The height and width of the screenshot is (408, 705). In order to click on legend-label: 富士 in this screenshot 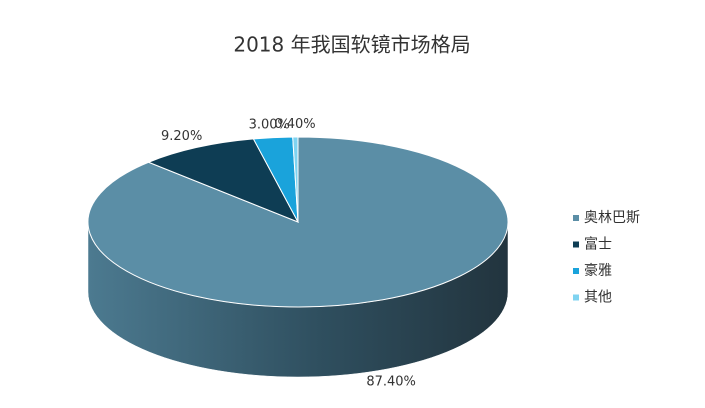, I will do `click(598, 244)`.